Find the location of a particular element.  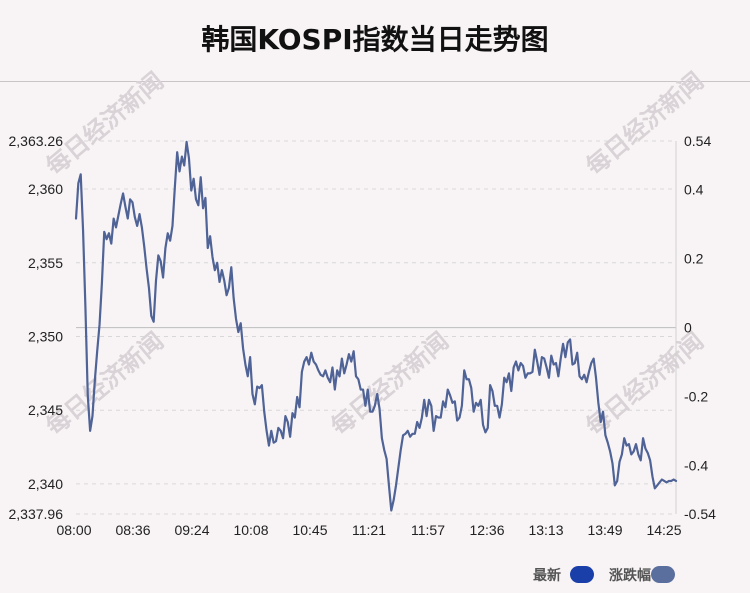

x-tick-label: 13:49 is located at coordinates (604, 530).